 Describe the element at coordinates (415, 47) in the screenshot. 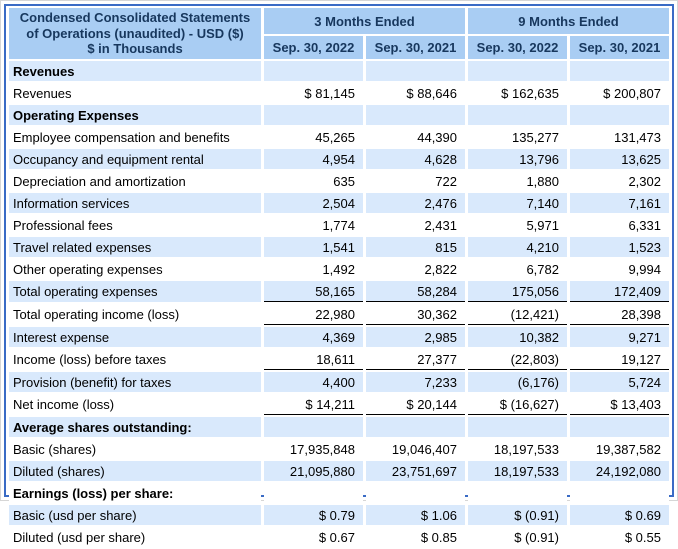

I see `col-header-date-3m-2021: Sep. 30, 2021` at that location.